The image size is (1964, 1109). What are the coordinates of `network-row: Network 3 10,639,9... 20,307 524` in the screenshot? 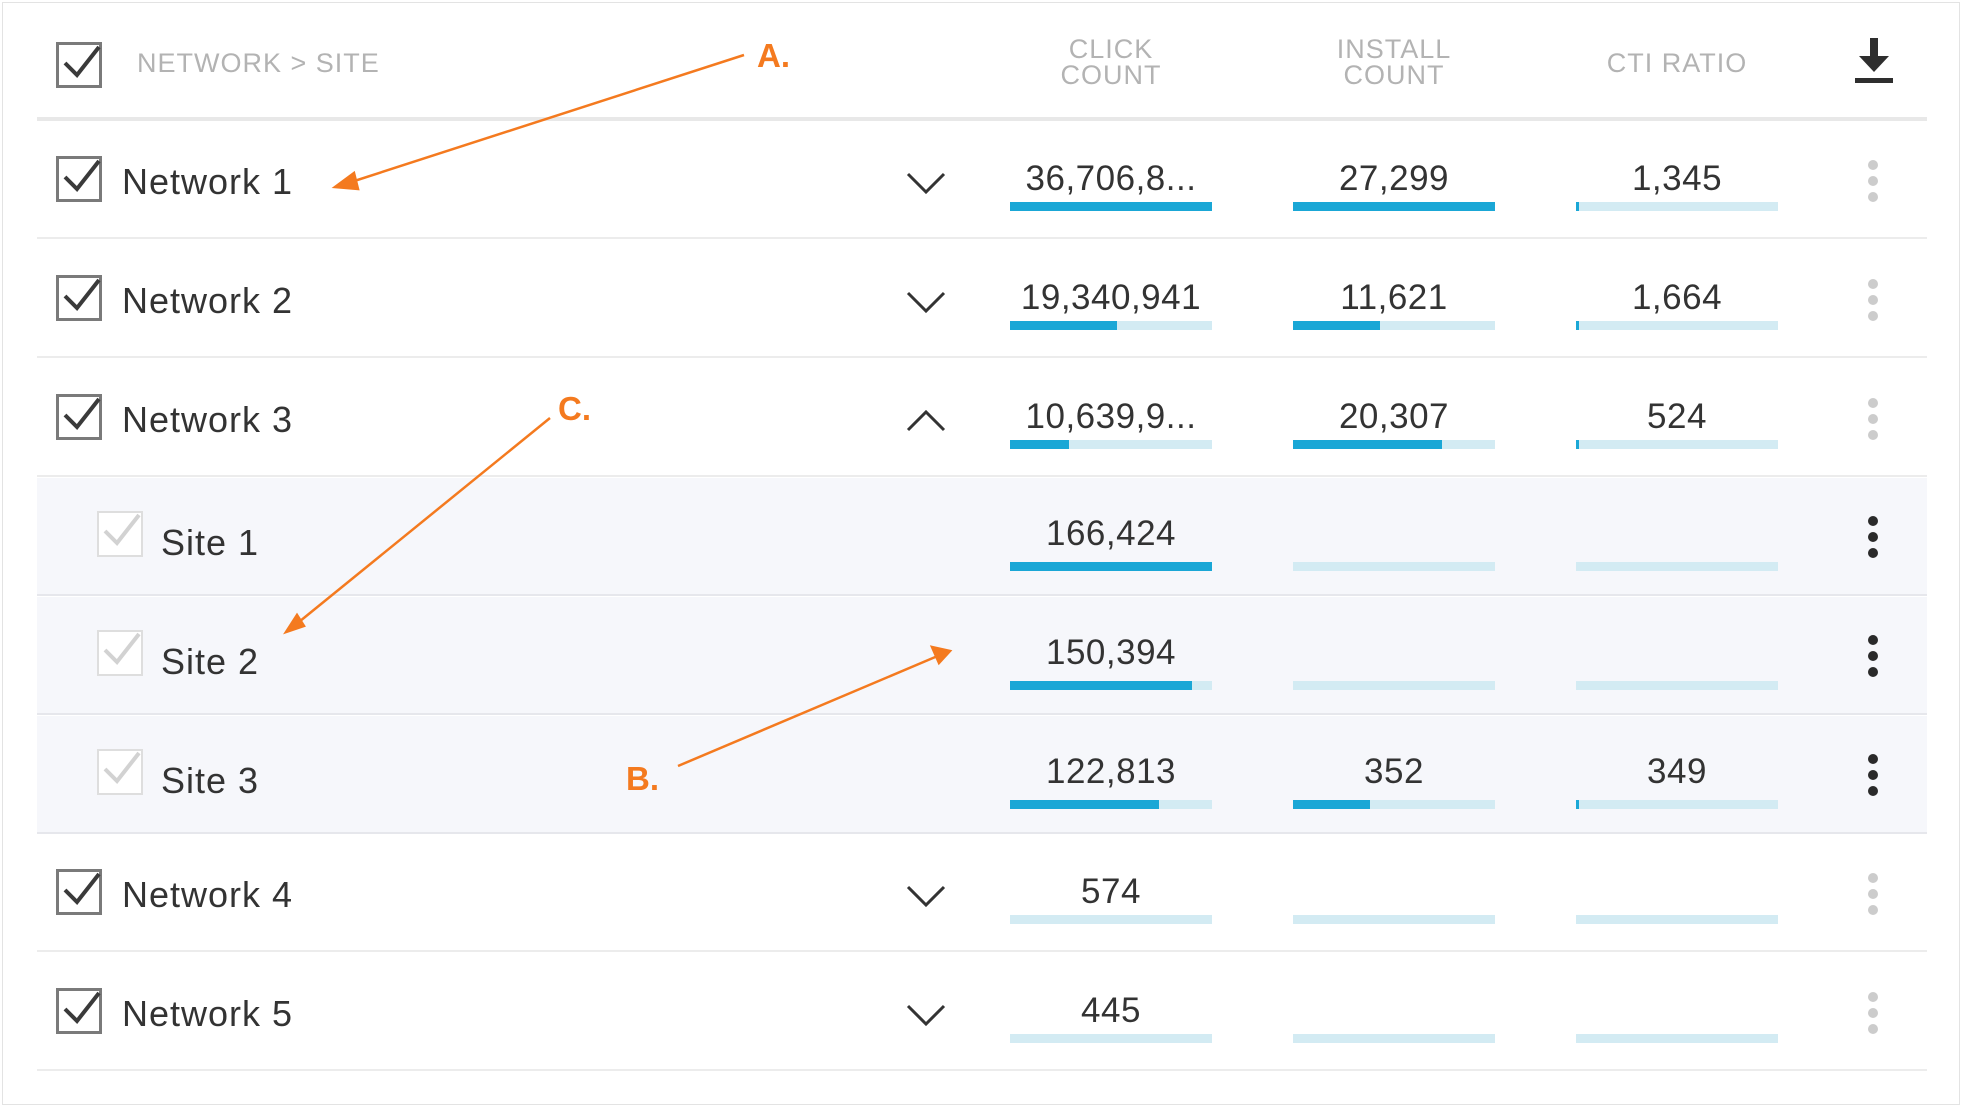 It's located at (982, 418).